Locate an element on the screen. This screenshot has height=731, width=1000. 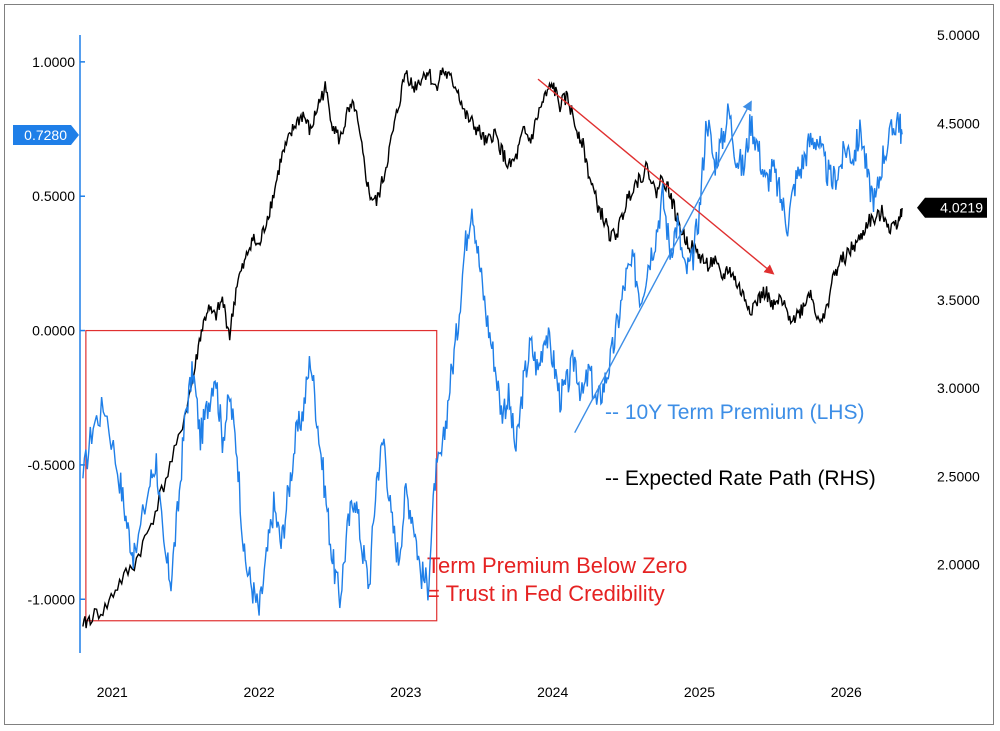
x-tick-label: 2026 is located at coordinates (846, 692).